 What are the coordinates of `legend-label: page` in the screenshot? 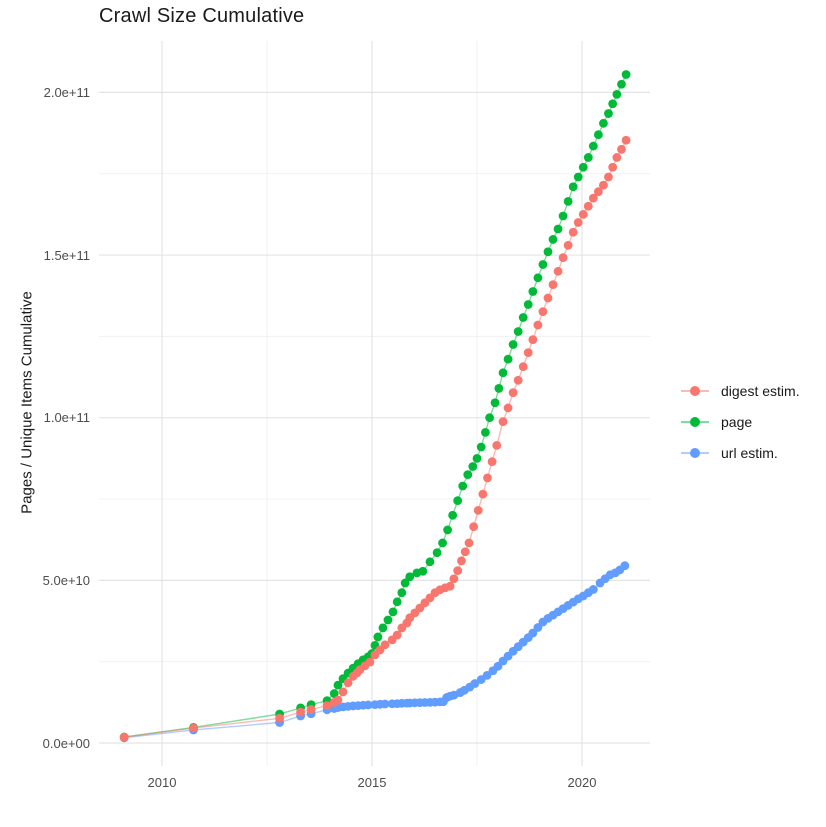 It's located at (737, 422).